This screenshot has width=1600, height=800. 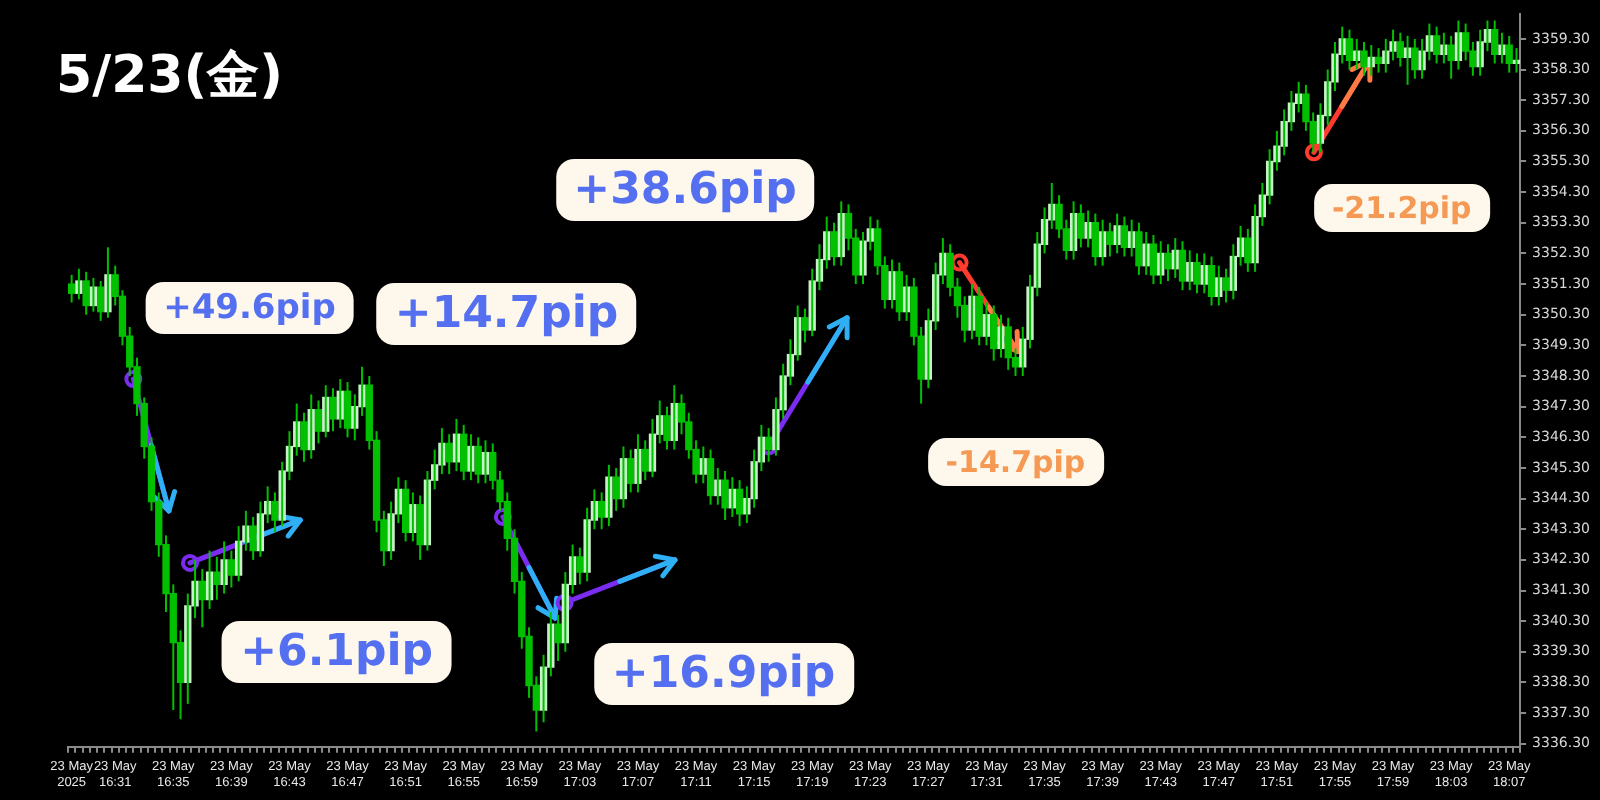 I want to click on annotation: +49.6pip, so click(x=249, y=308).